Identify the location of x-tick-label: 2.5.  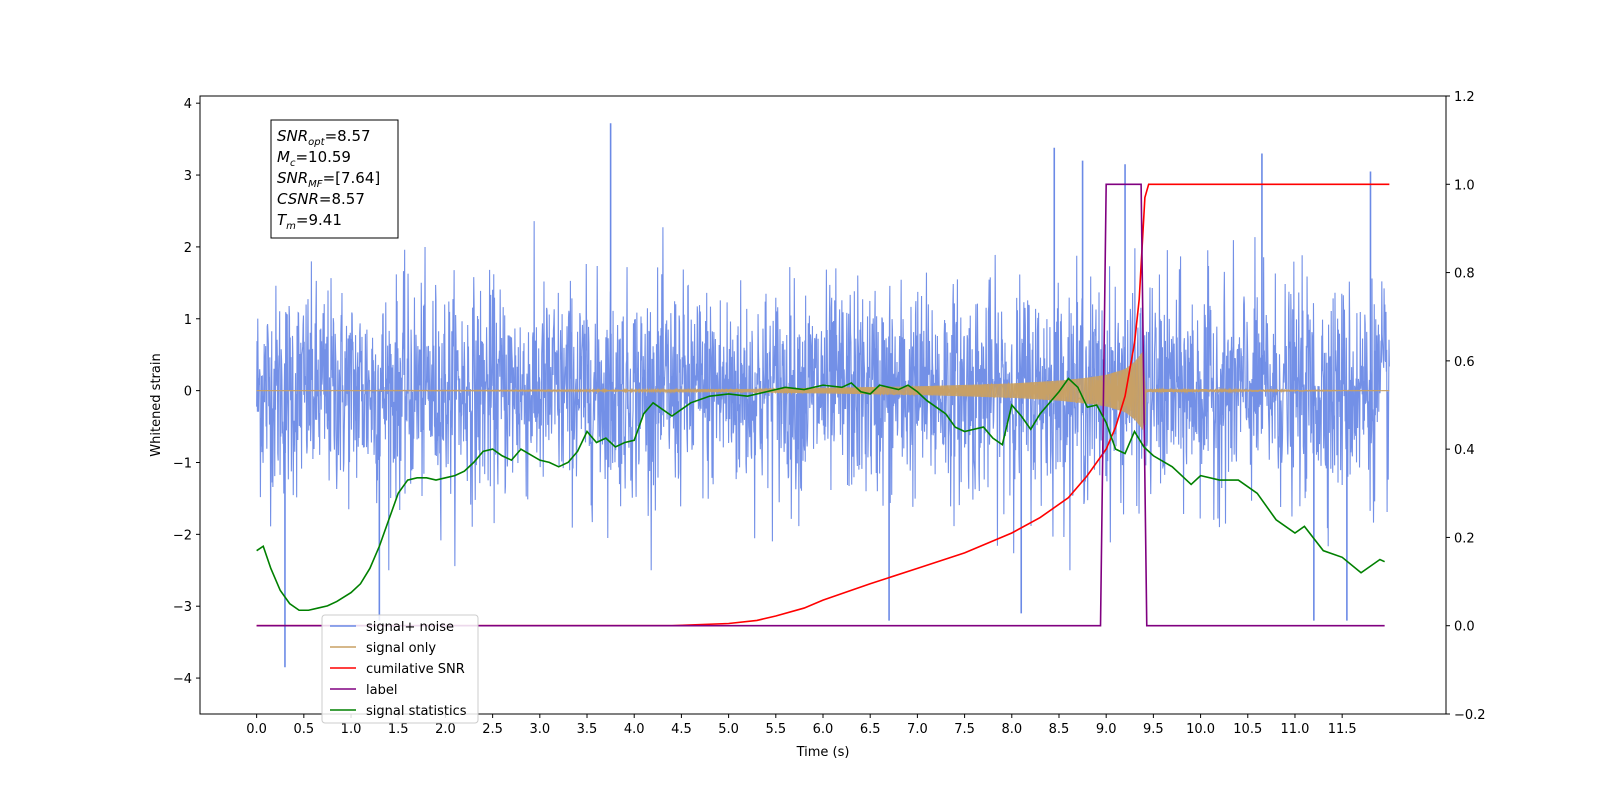
(492, 729).